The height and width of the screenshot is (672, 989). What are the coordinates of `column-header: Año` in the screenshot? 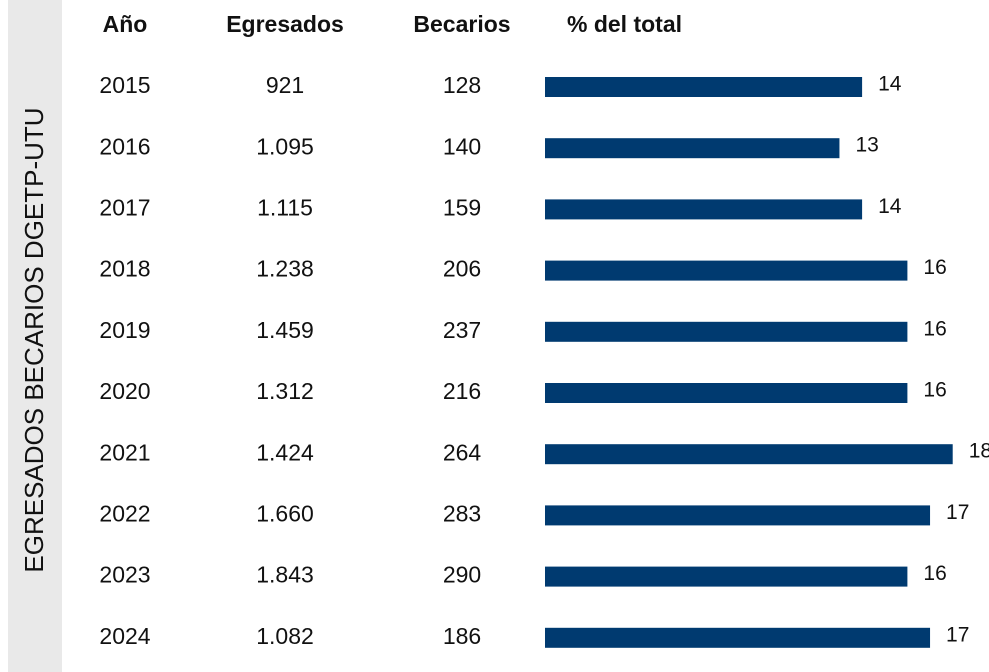 It's located at (125, 24).